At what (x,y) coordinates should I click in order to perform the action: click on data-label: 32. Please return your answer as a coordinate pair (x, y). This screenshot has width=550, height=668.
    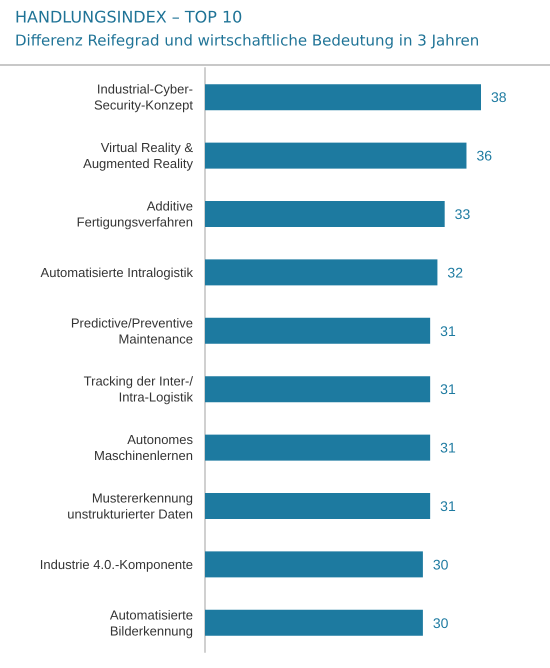
    Looking at the image, I should click on (455, 272).